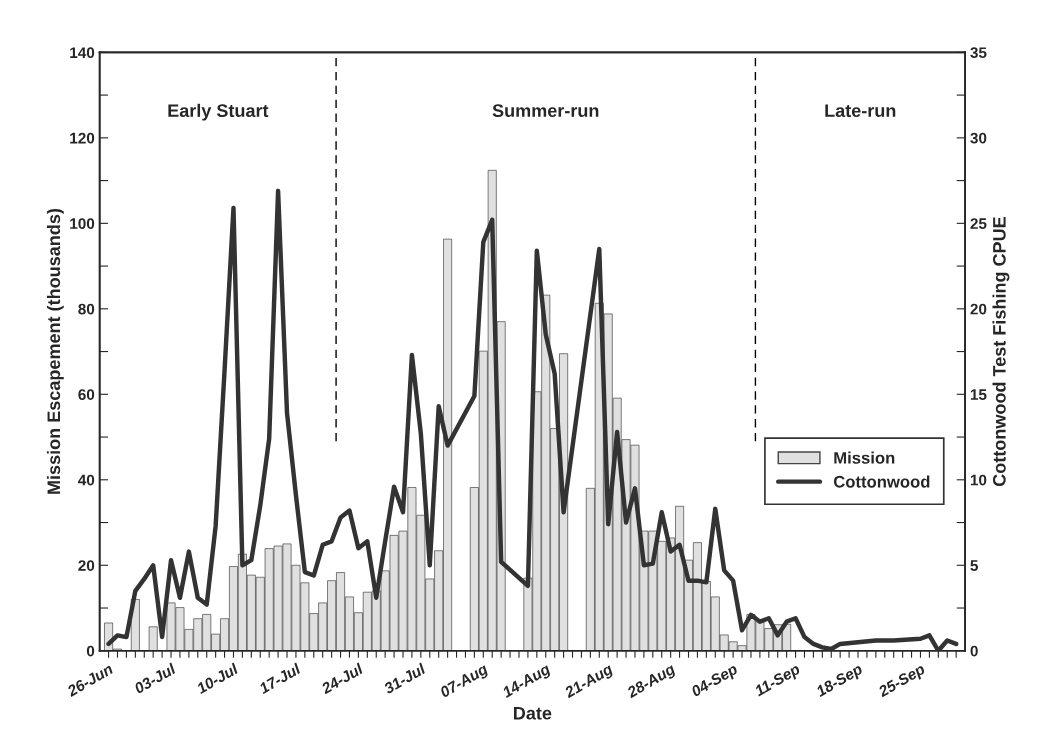 The height and width of the screenshot is (748, 1049). I want to click on y2-tick-label: 35, so click(978, 53).